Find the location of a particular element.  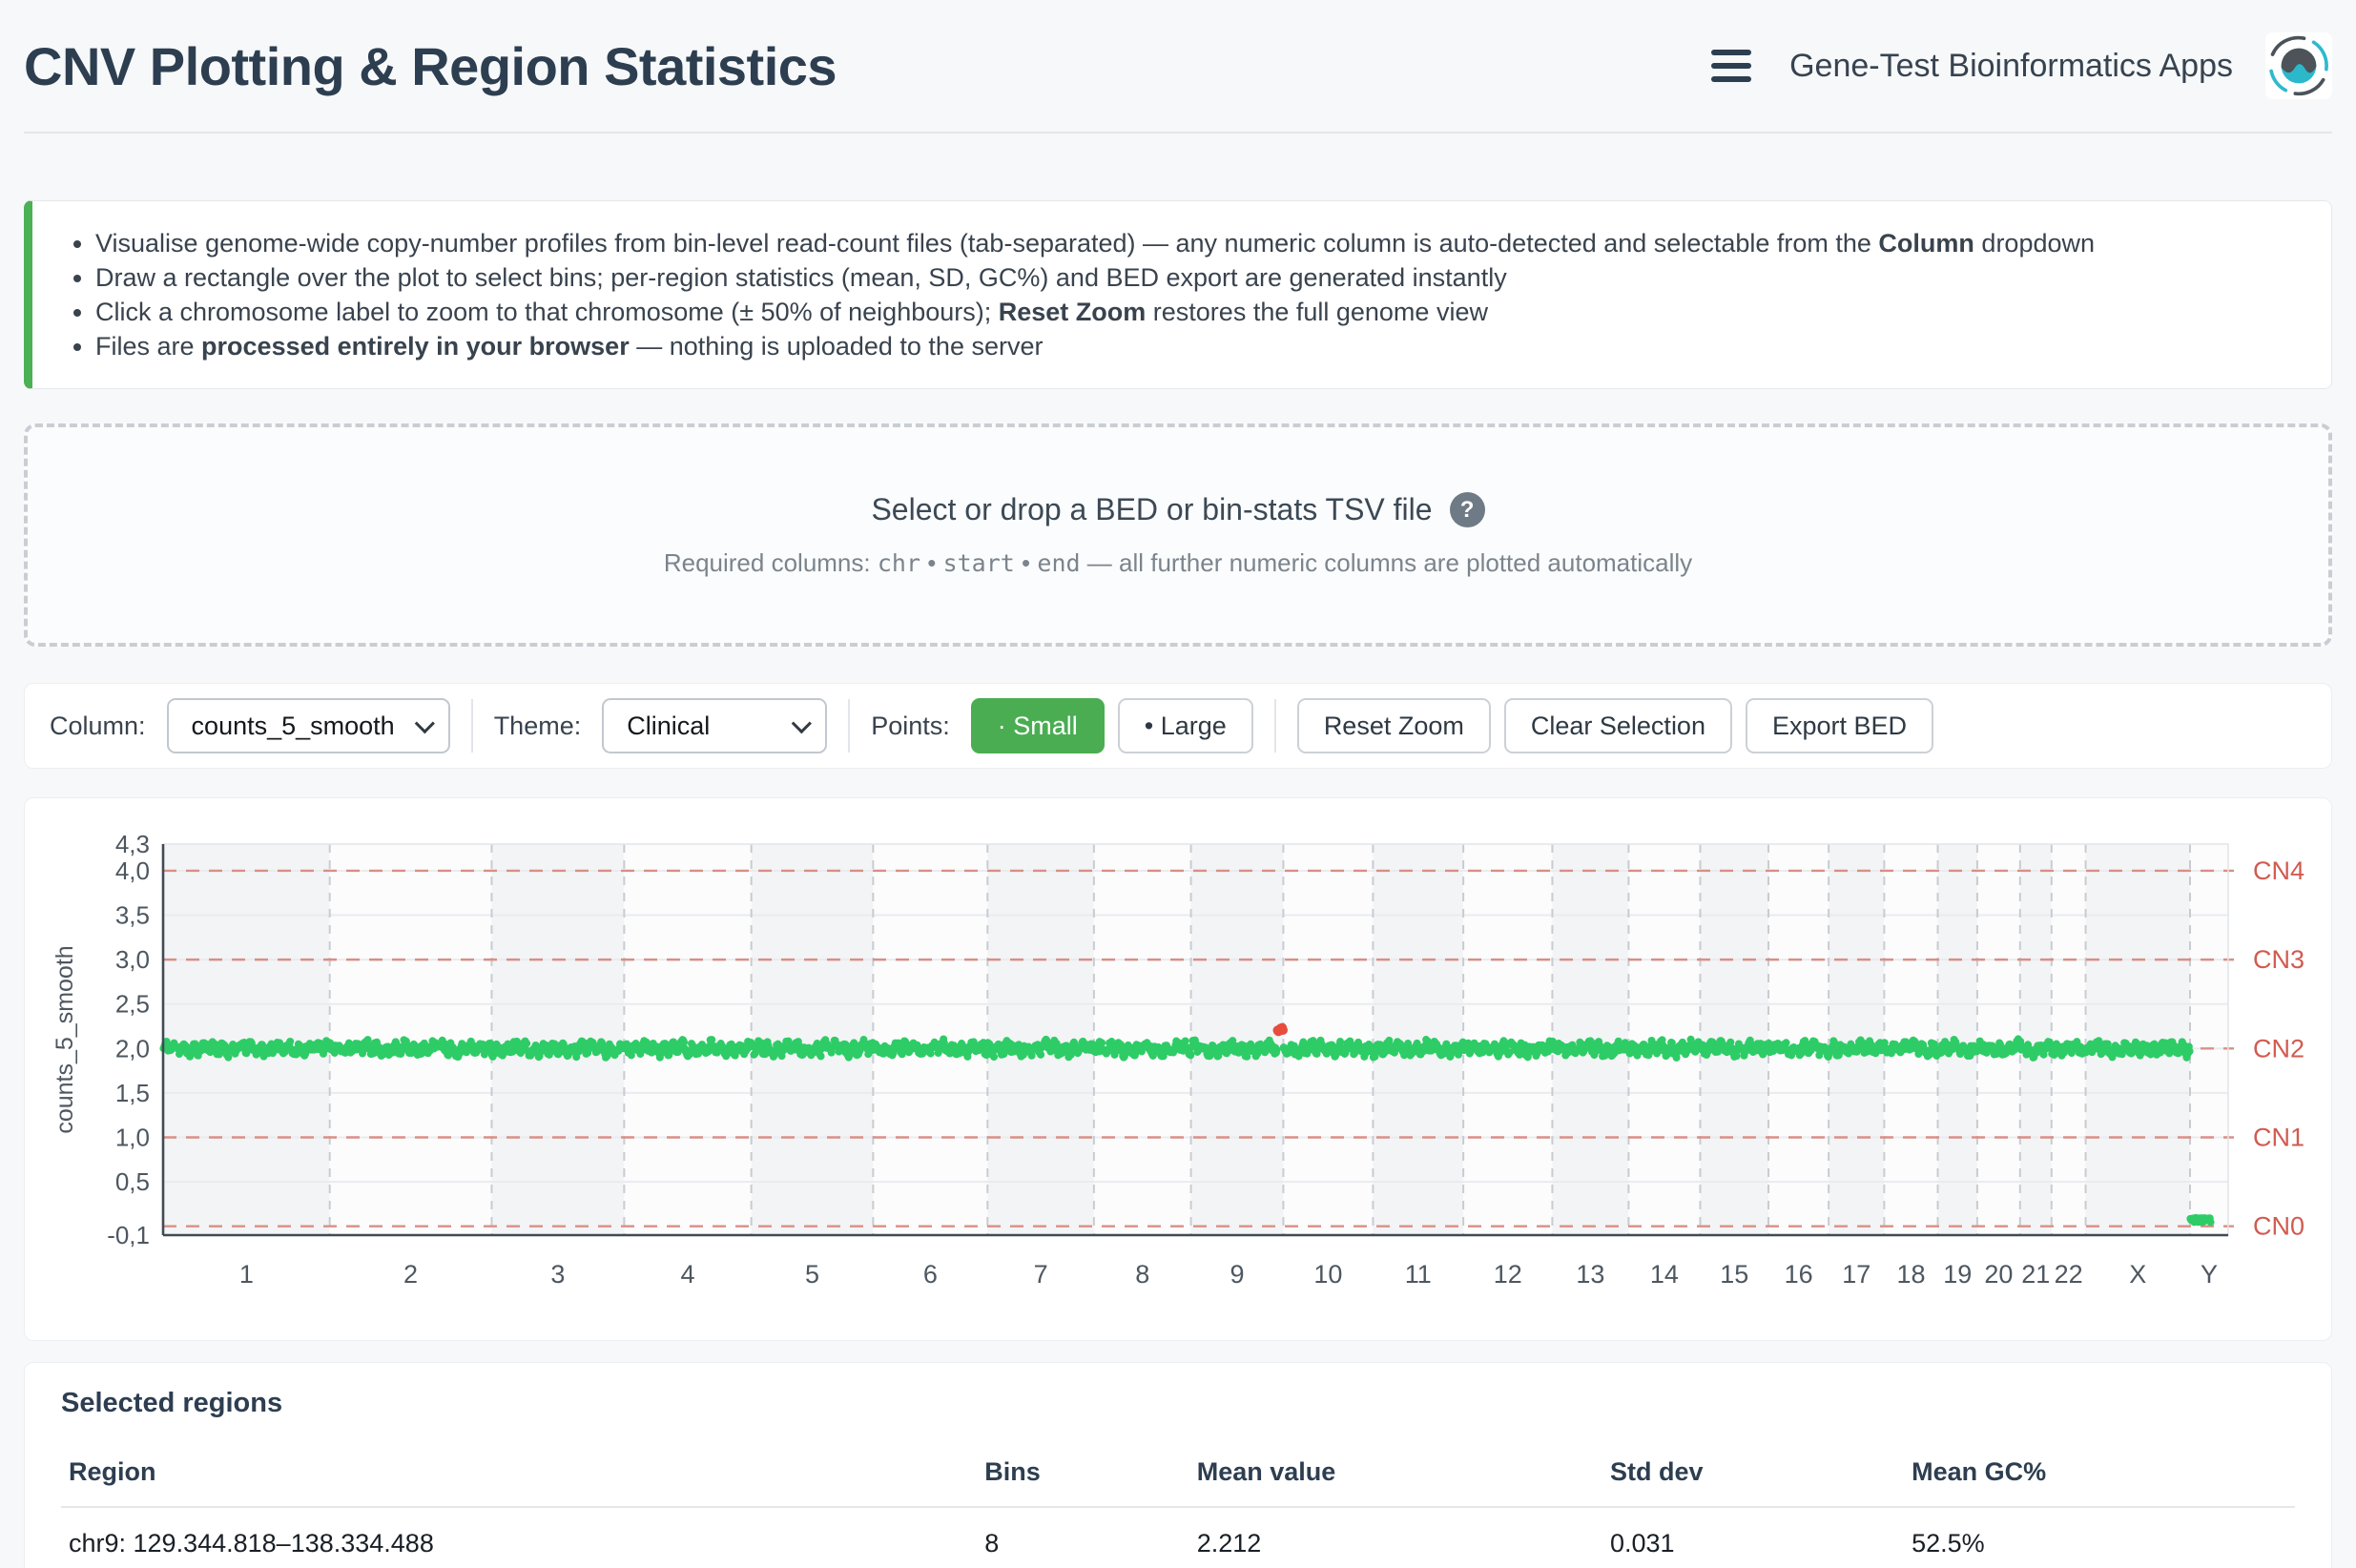

svg-text: 0,5 is located at coordinates (132, 1181).